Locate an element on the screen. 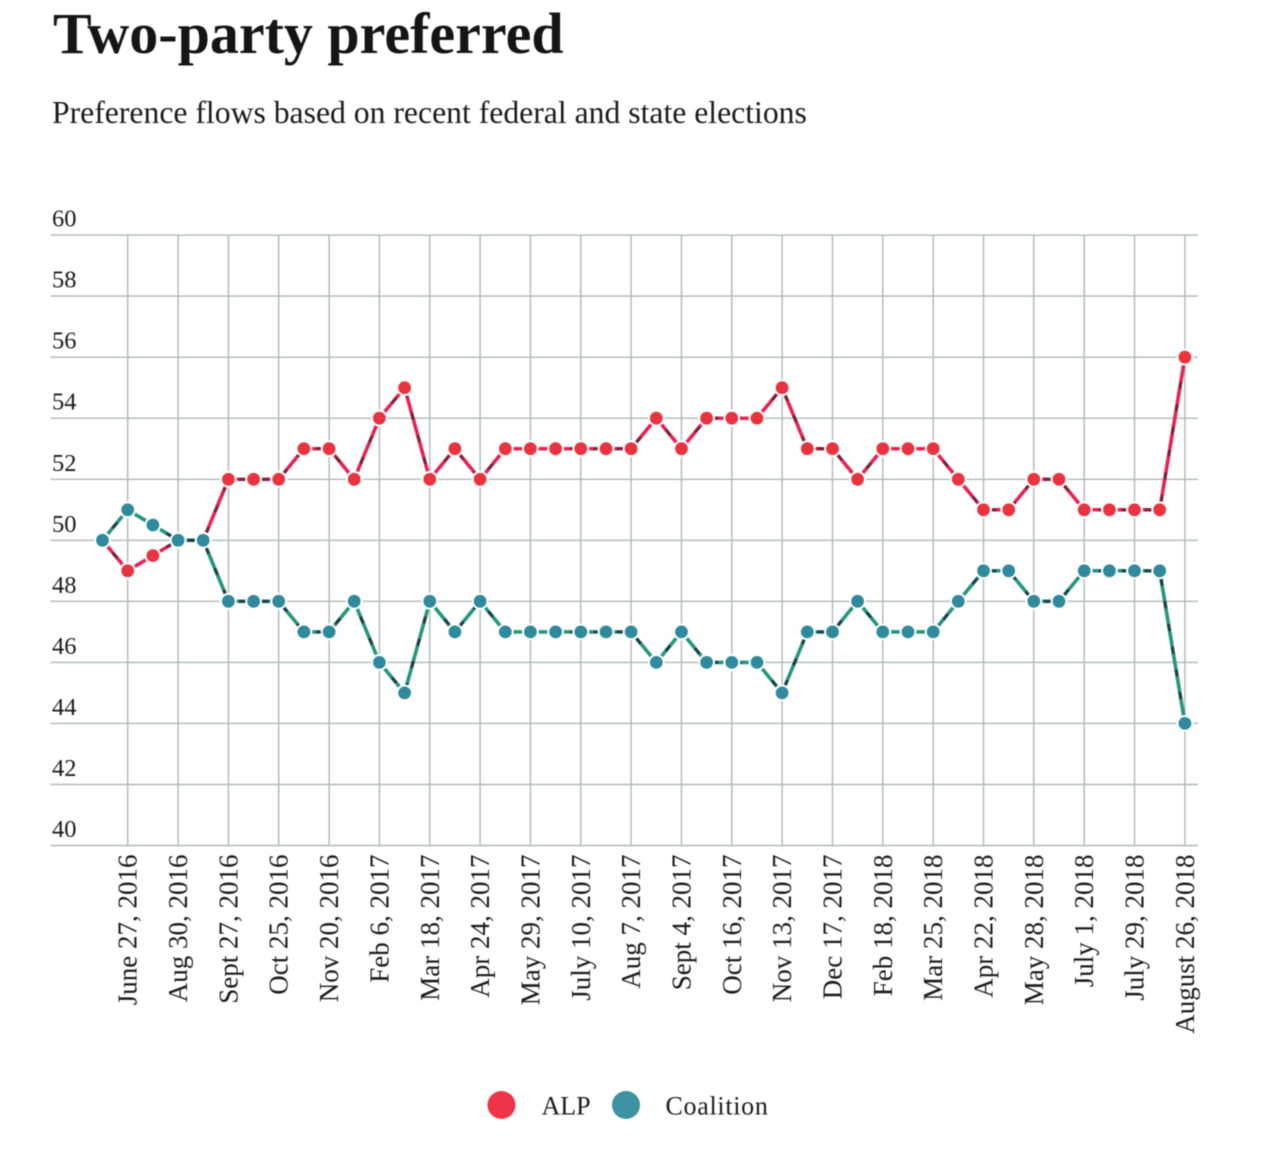  svg-text: Oct 25, 2016 is located at coordinates (279, 925).